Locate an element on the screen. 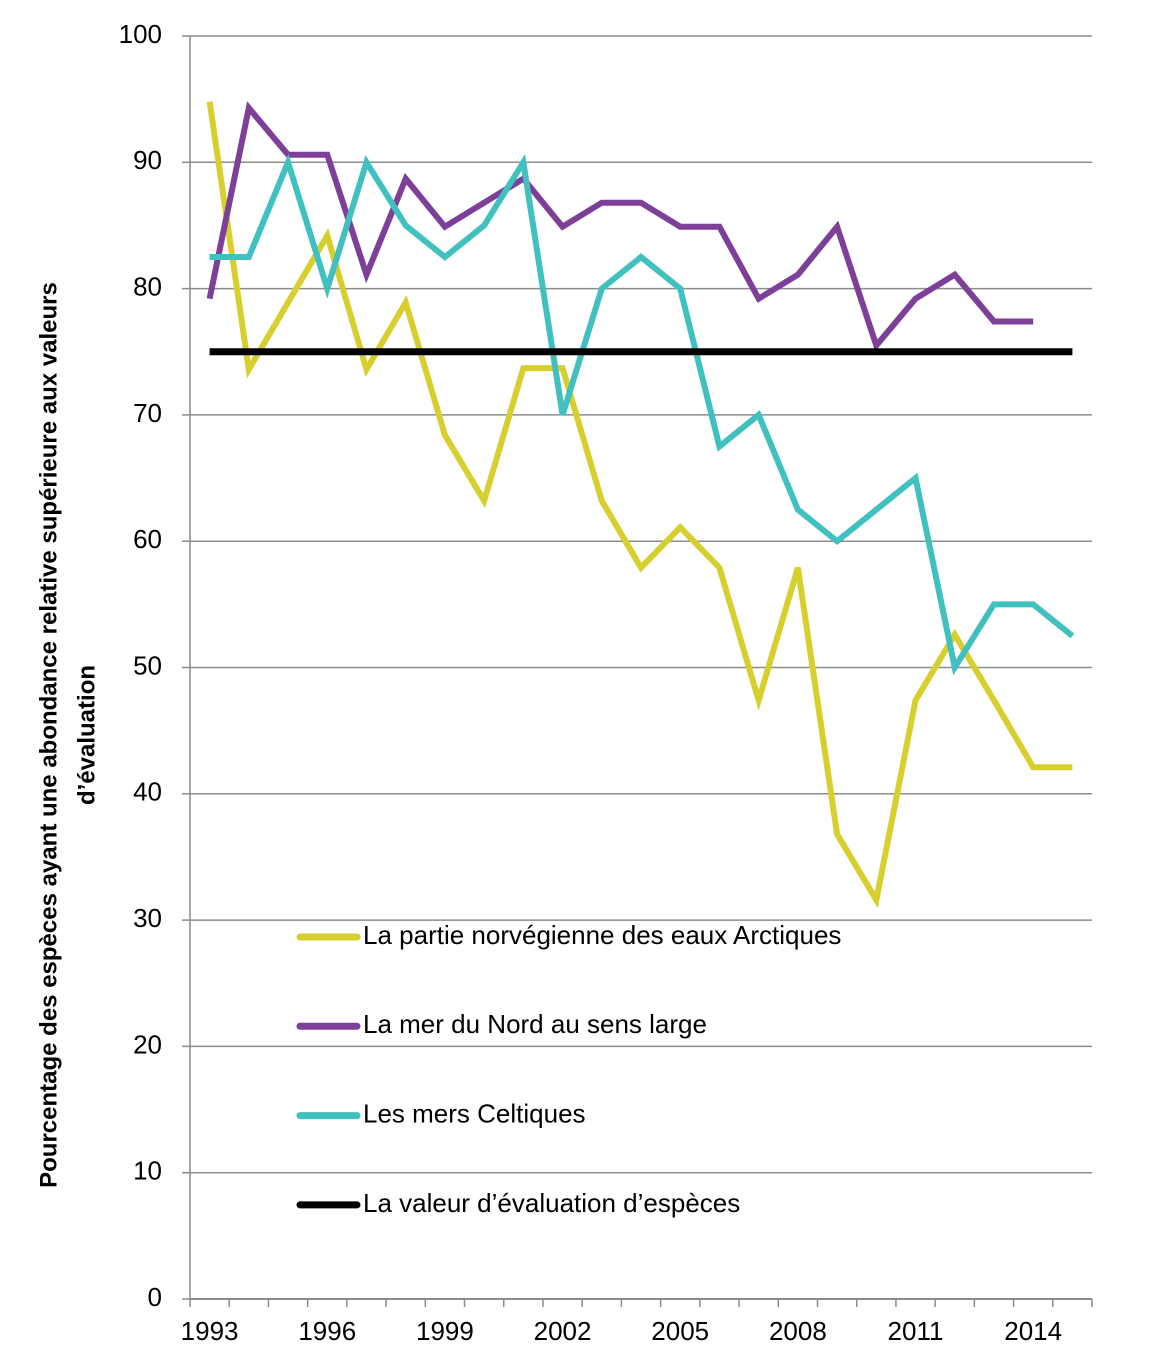 The height and width of the screenshot is (1371, 1170). x-tick-label: 2002 is located at coordinates (563, 1331).